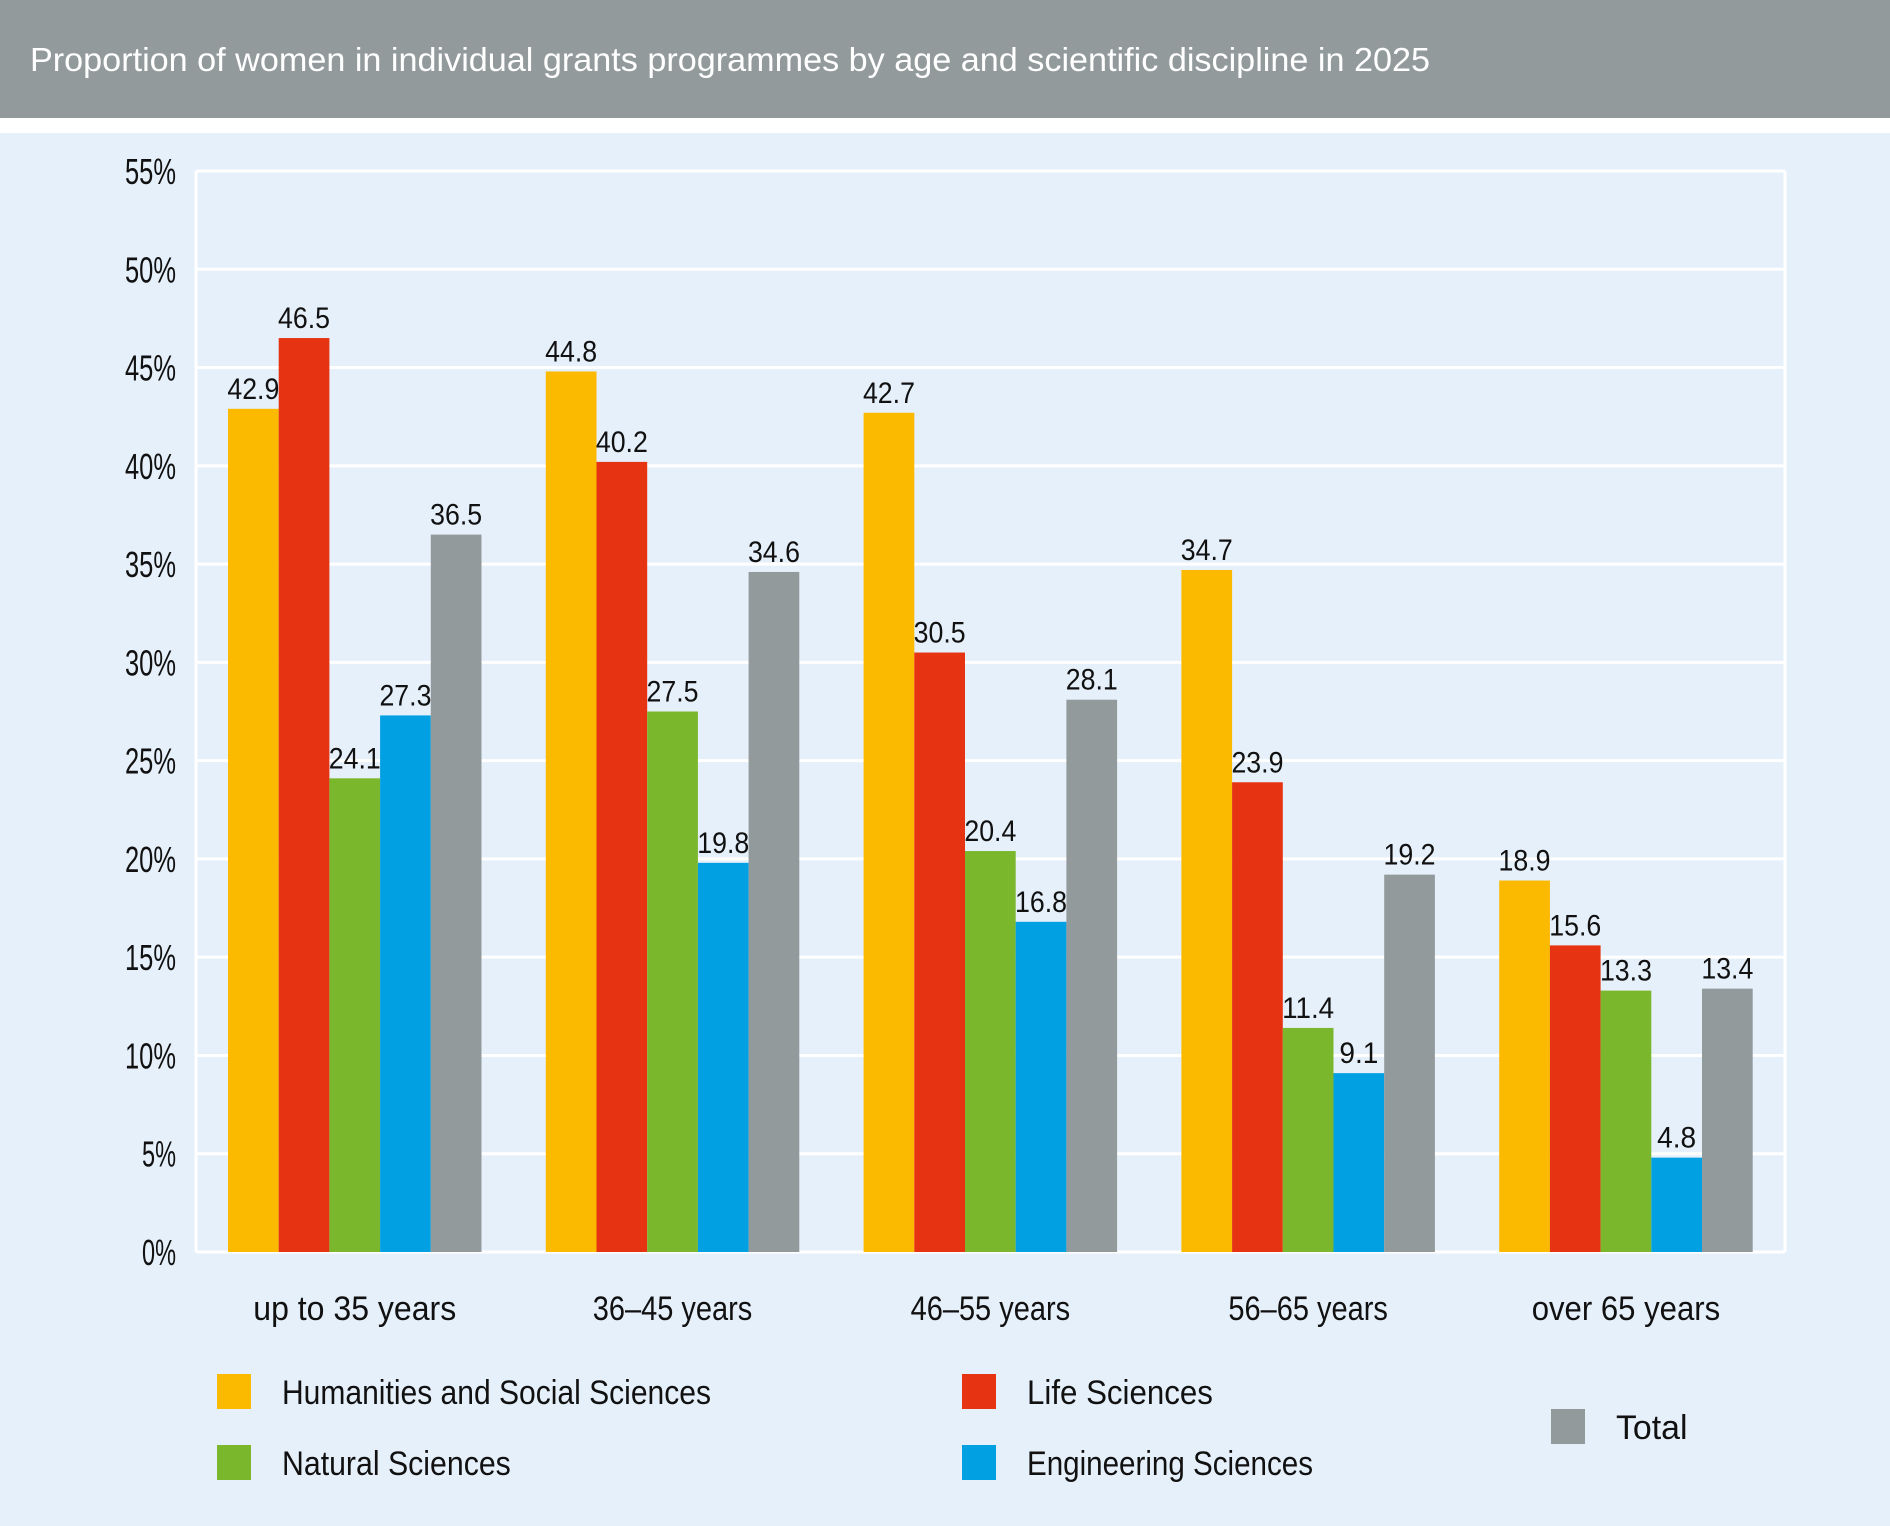  What do you see at coordinates (354, 1309) in the screenshot?
I see `x-tick-label: up to 35 years` at bounding box center [354, 1309].